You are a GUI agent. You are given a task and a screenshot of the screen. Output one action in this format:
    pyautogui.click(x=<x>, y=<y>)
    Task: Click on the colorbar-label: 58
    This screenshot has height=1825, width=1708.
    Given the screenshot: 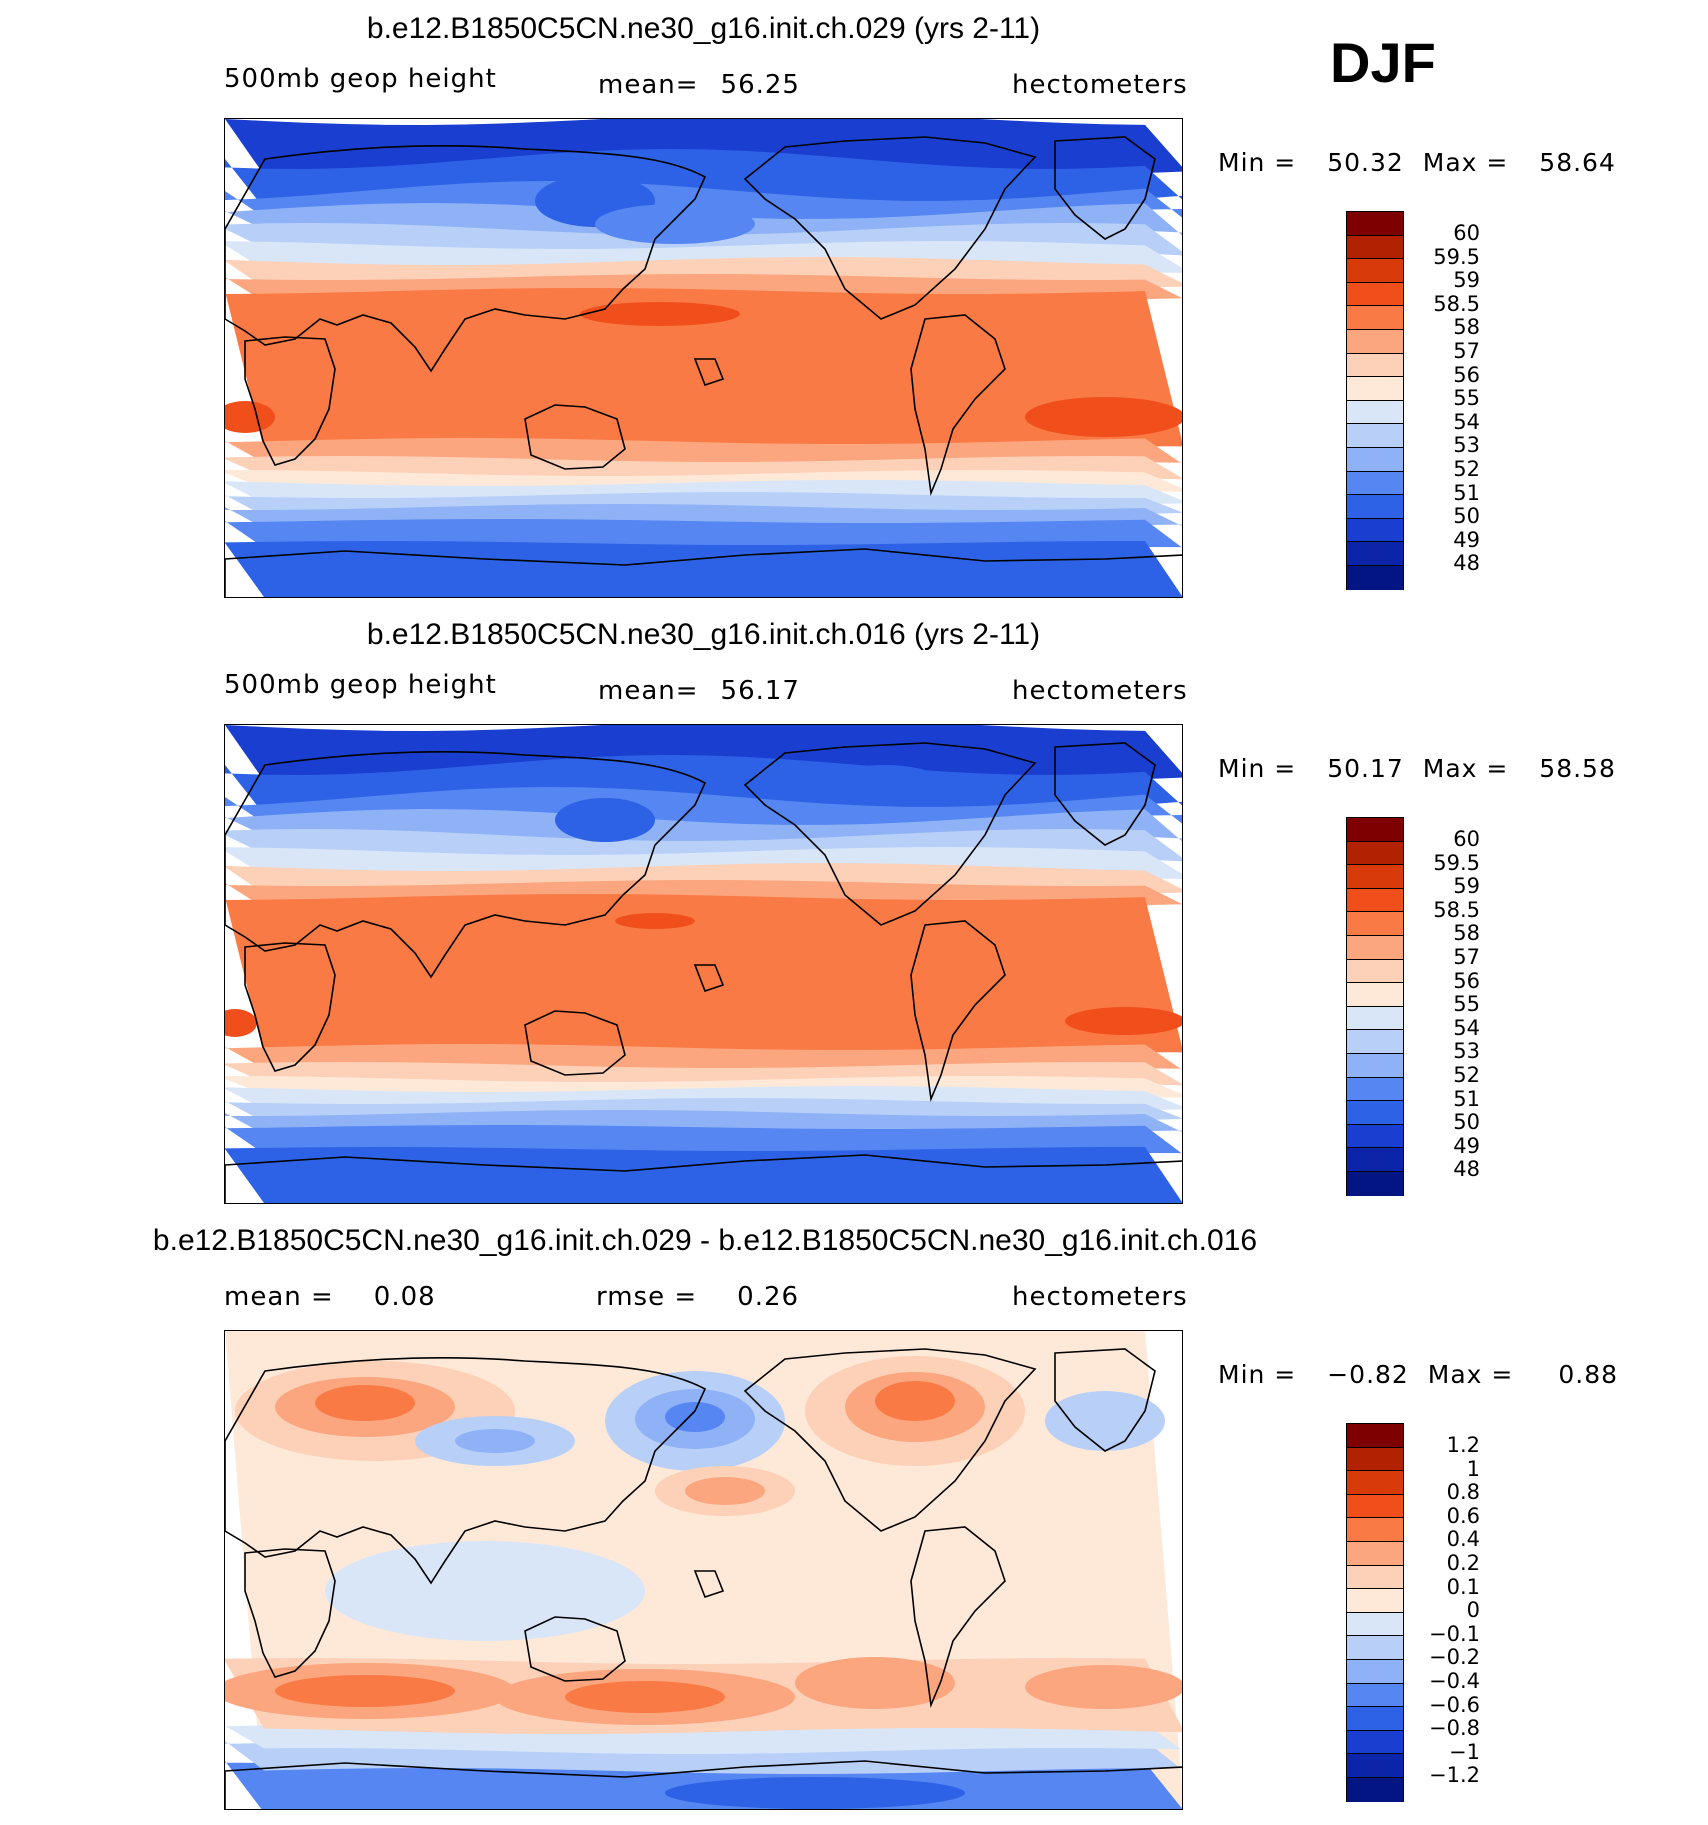 What is the action you would take?
    pyautogui.click(x=1466, y=327)
    